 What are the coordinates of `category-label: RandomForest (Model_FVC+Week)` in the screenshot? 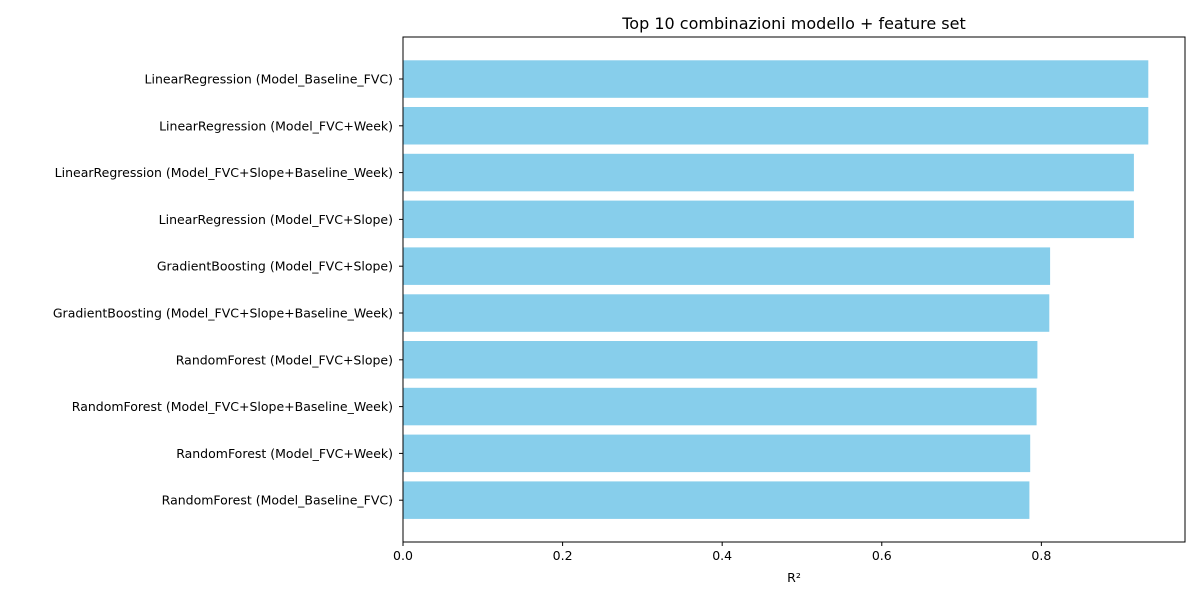 It's located at (284, 453).